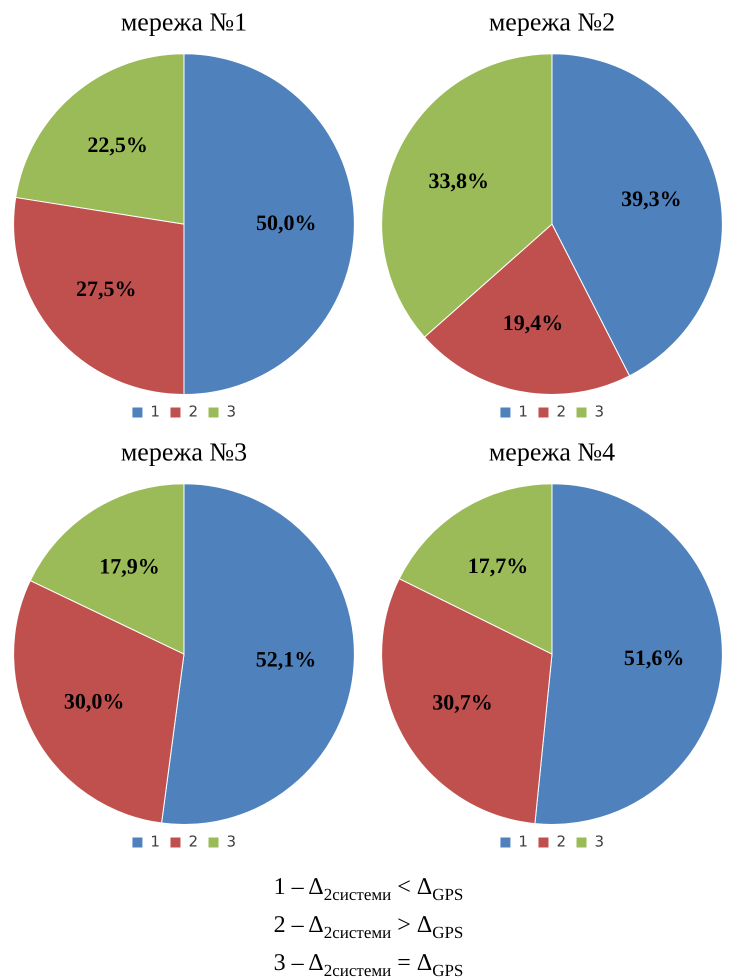  What do you see at coordinates (106, 289) in the screenshot?
I see `data-label: 27,5%` at bounding box center [106, 289].